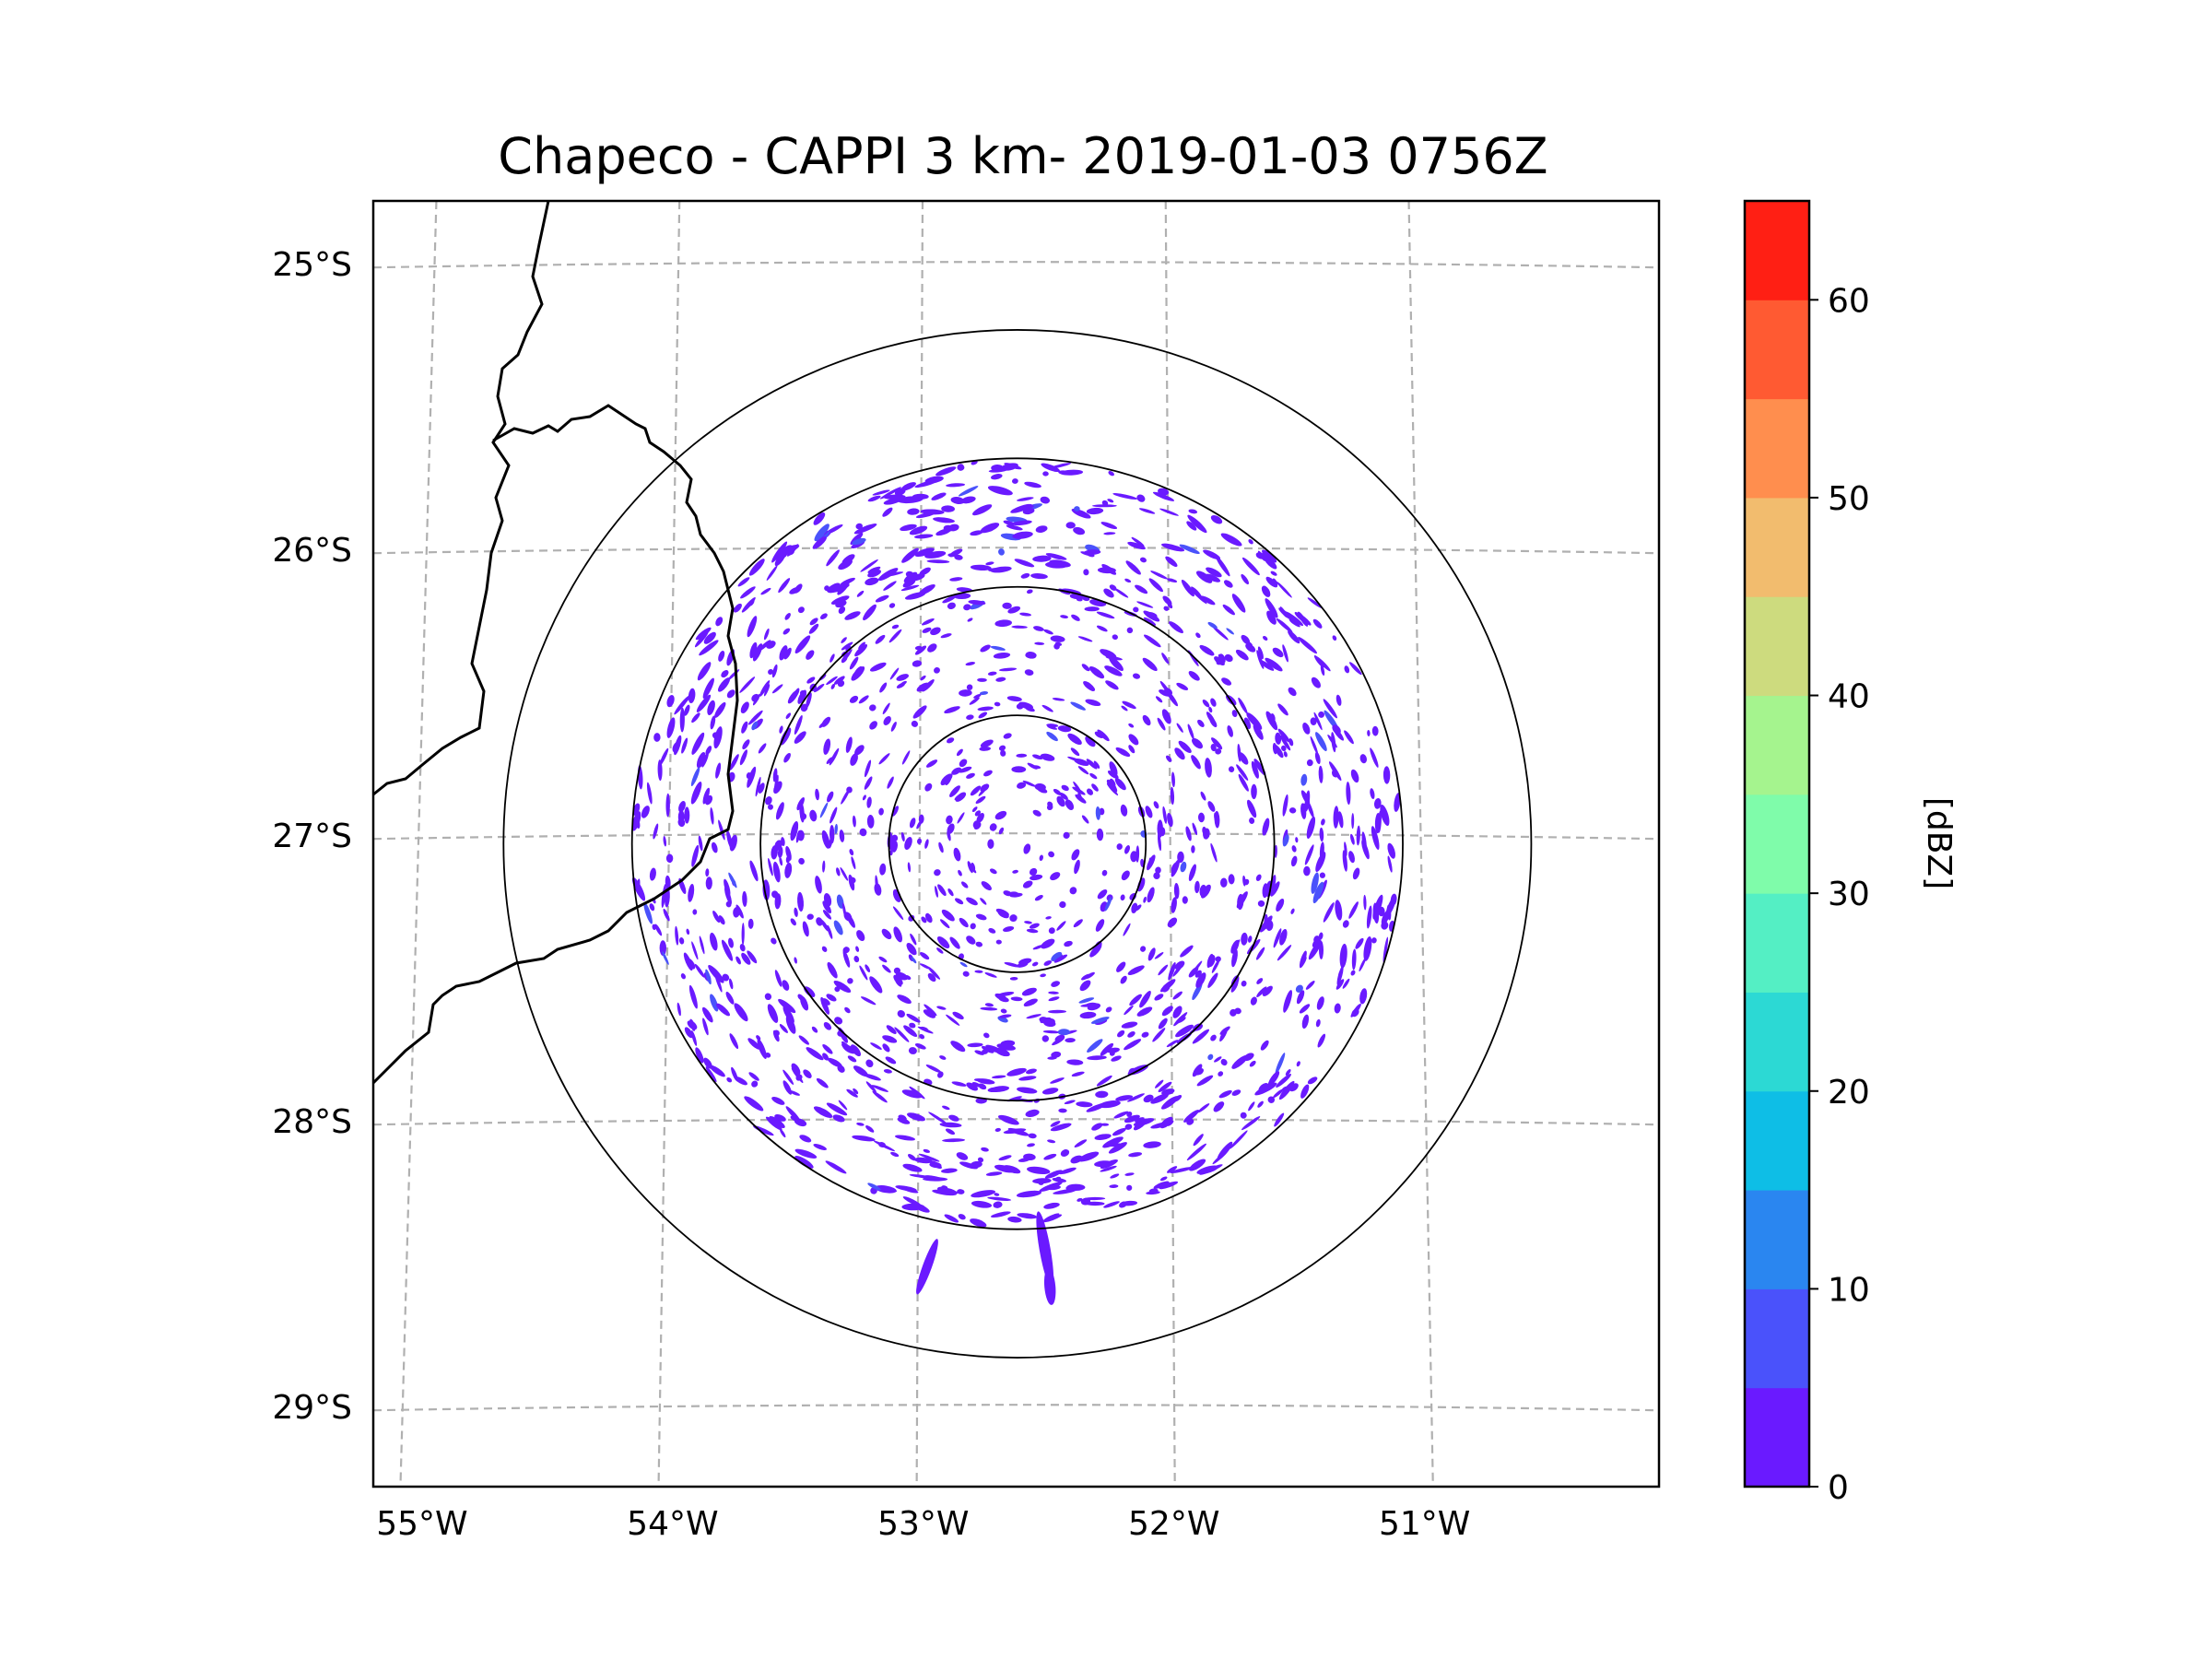 The height and width of the screenshot is (1659, 2212). I want to click on colorbar-tick-label-5: 50, so click(1849, 499).